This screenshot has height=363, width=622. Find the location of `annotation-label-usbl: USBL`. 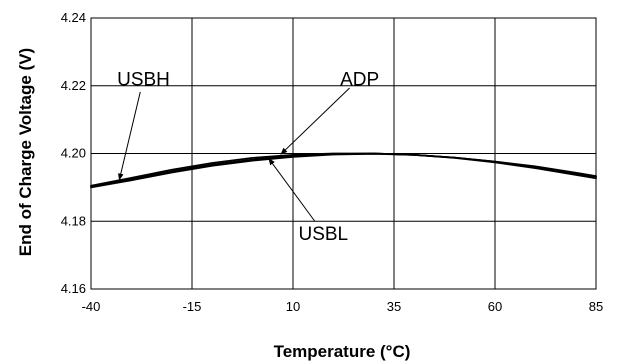

annotation-label-usbl: USBL is located at coordinates (323, 234).